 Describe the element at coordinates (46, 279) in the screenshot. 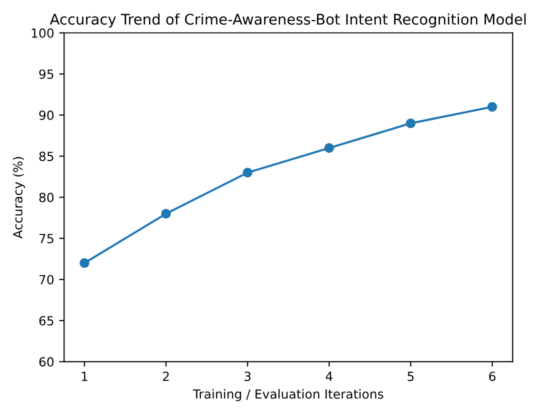

I see `y-tick-label: 70` at that location.